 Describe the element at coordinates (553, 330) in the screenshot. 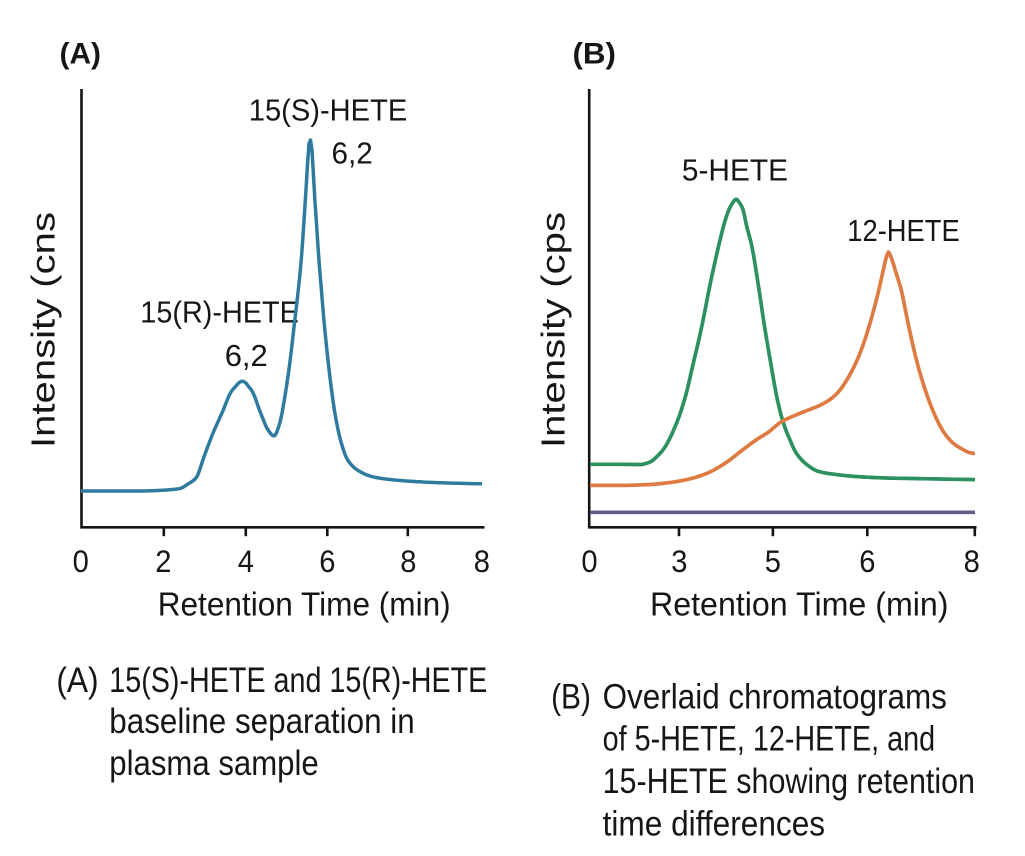

I see `svg-text: Intensity (cps` at that location.